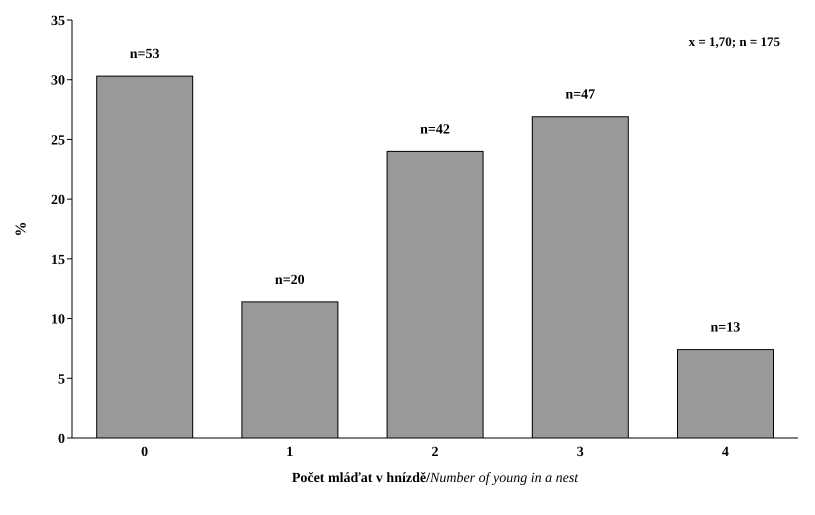  Describe the element at coordinates (289, 280) in the screenshot. I see `annotation: n=20` at that location.